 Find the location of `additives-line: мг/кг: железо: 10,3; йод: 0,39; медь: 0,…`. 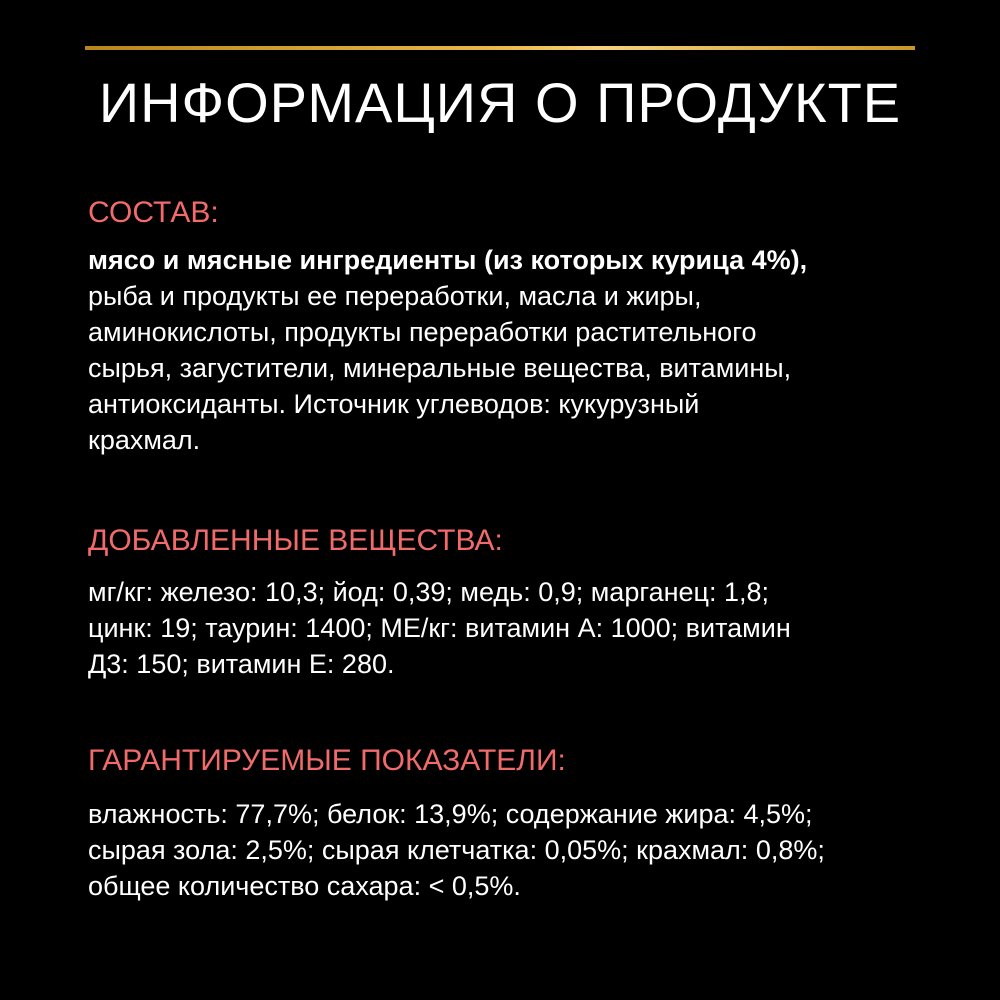

additives-line: мг/кг: железо: 10,3; йод: 0,39; медь: 0,… is located at coordinates (429, 592).